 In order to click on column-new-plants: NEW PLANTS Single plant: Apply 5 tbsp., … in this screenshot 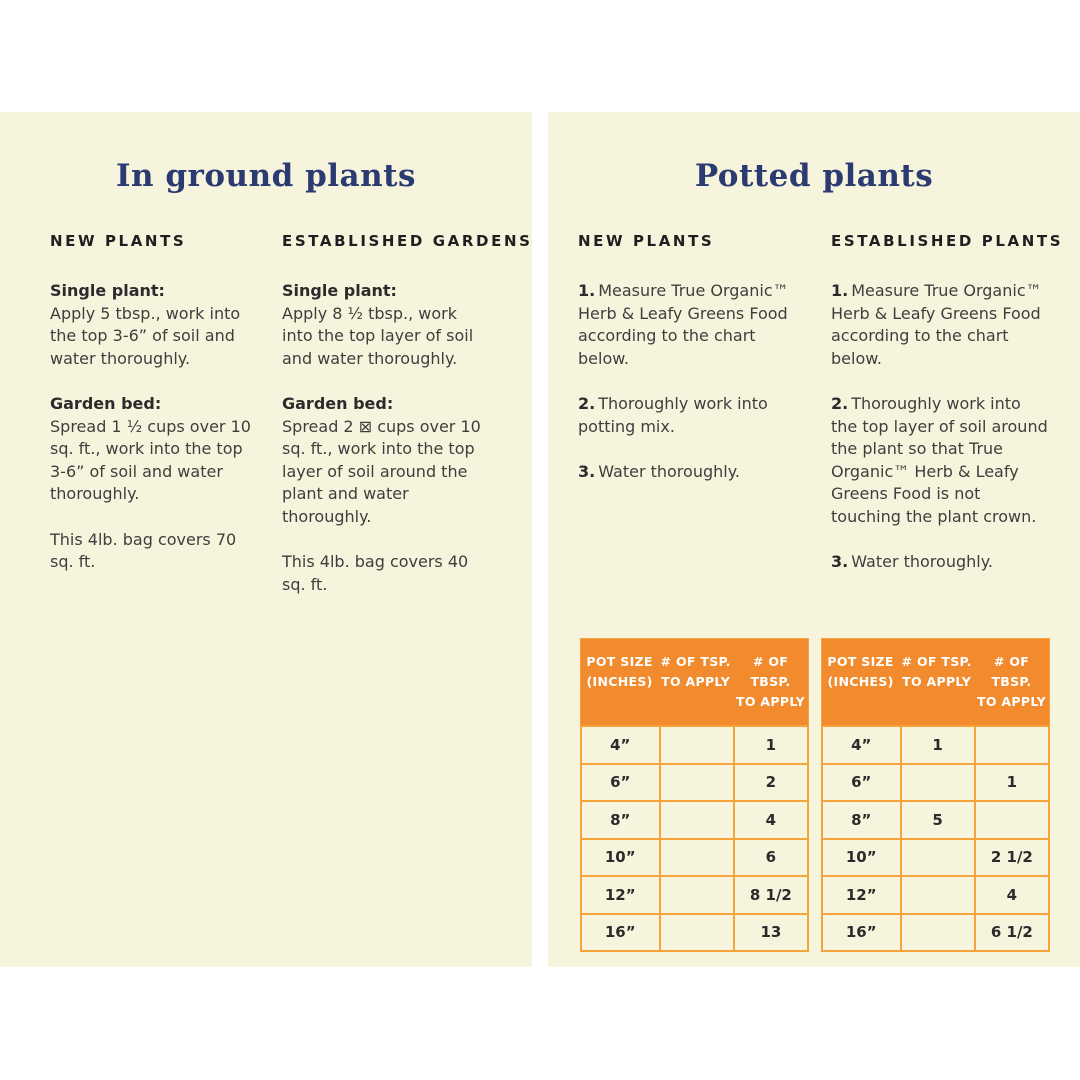, I will do `click(152, 425)`.